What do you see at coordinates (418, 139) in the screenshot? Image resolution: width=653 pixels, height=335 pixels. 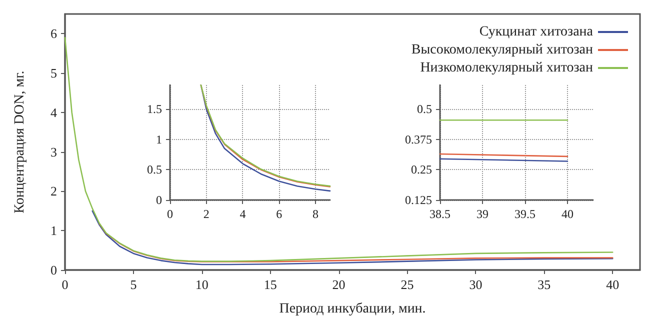 I see `y-tick-label: 0.375` at bounding box center [418, 139].